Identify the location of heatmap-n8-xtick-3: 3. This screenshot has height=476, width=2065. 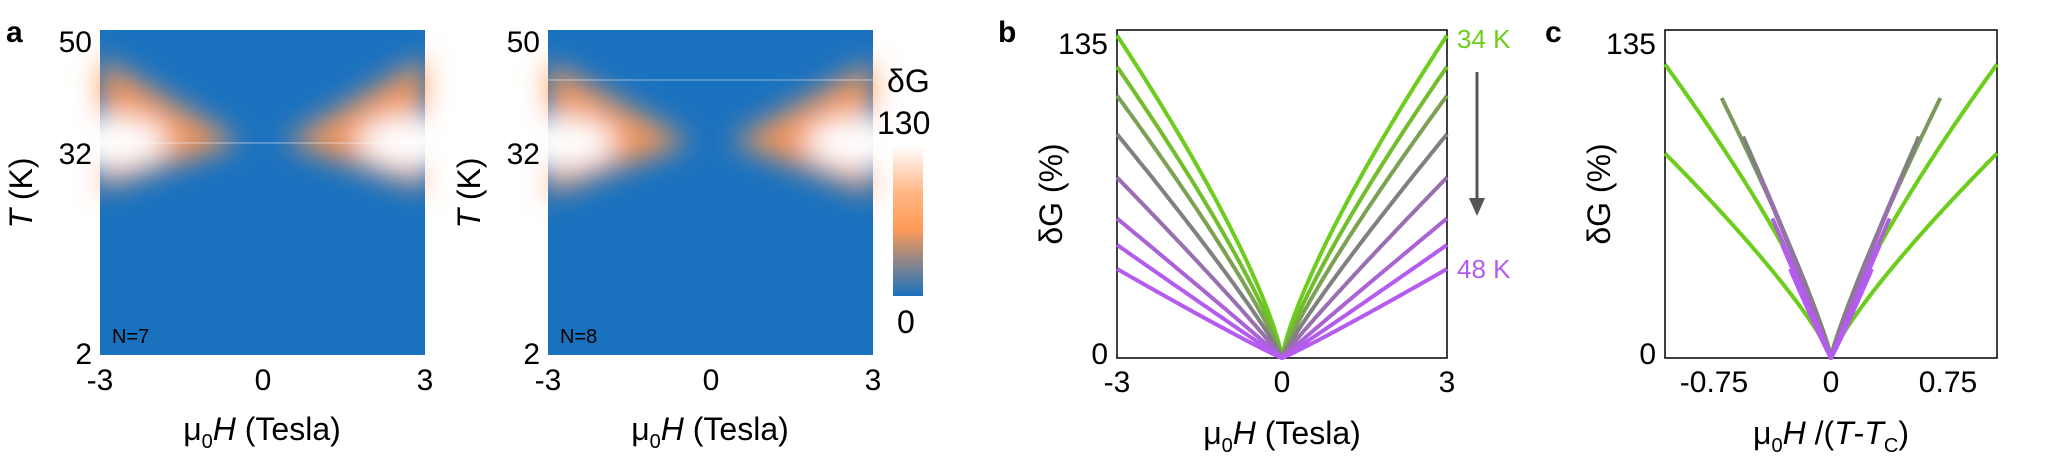
(873, 380).